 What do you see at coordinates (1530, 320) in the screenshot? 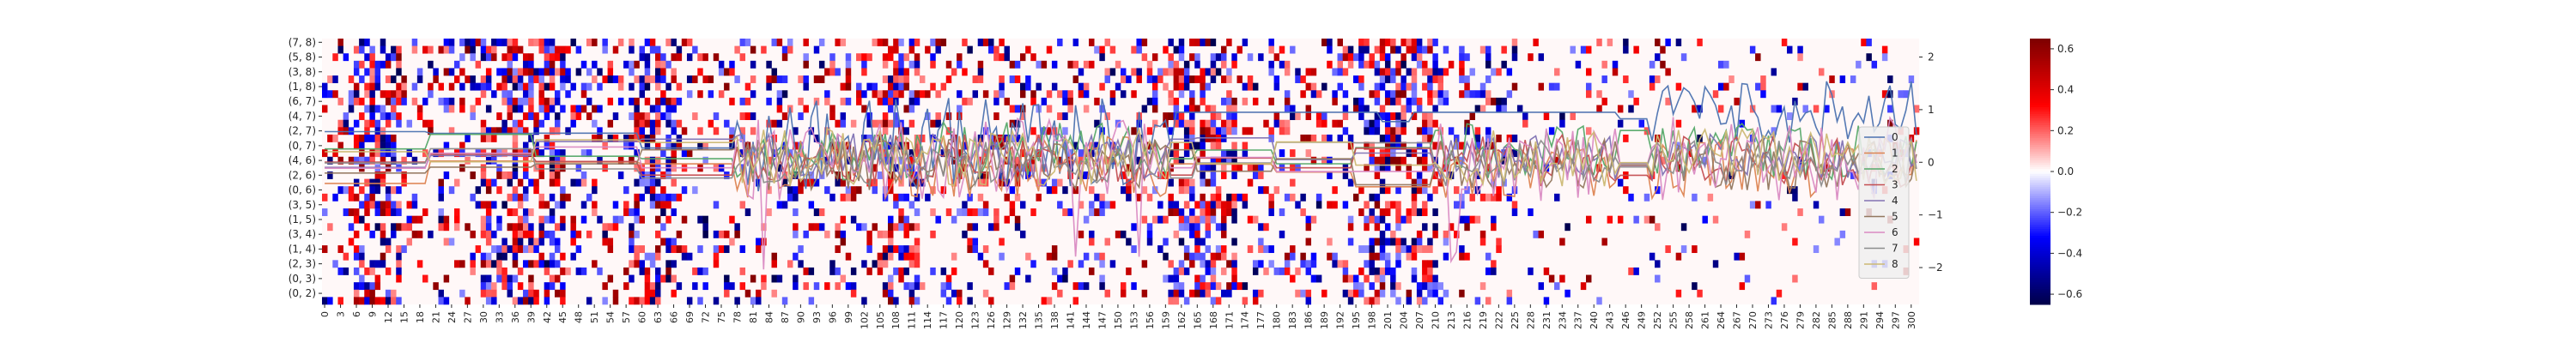
I see `x-tick-label: 228` at bounding box center [1530, 320].